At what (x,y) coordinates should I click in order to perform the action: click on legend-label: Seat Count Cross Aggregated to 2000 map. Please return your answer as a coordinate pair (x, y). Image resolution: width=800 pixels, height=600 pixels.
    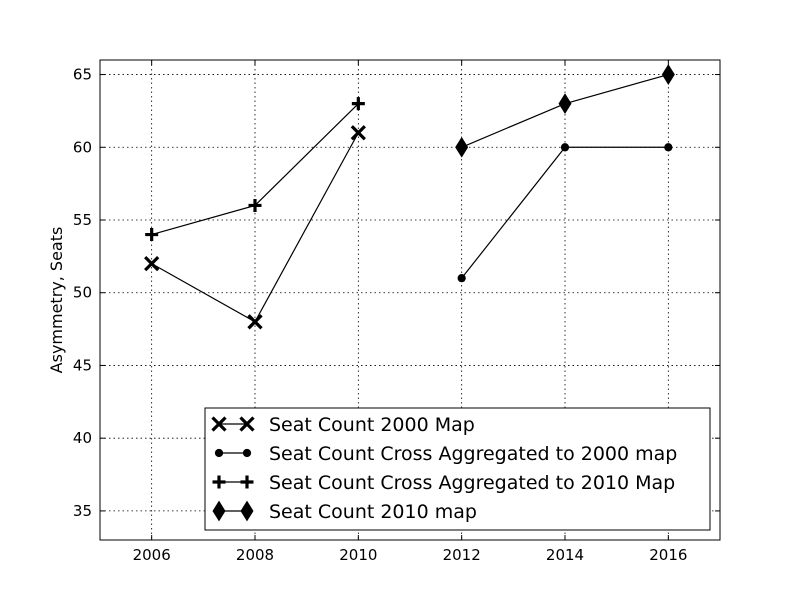
    Looking at the image, I should click on (473, 454).